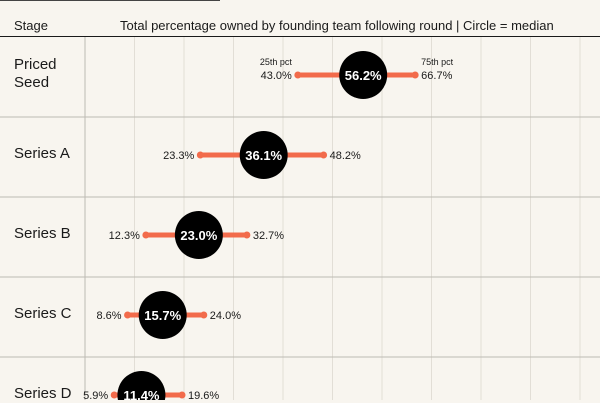  Describe the element at coordinates (141, 394) in the screenshot. I see `median-label: 11.4%` at that location.